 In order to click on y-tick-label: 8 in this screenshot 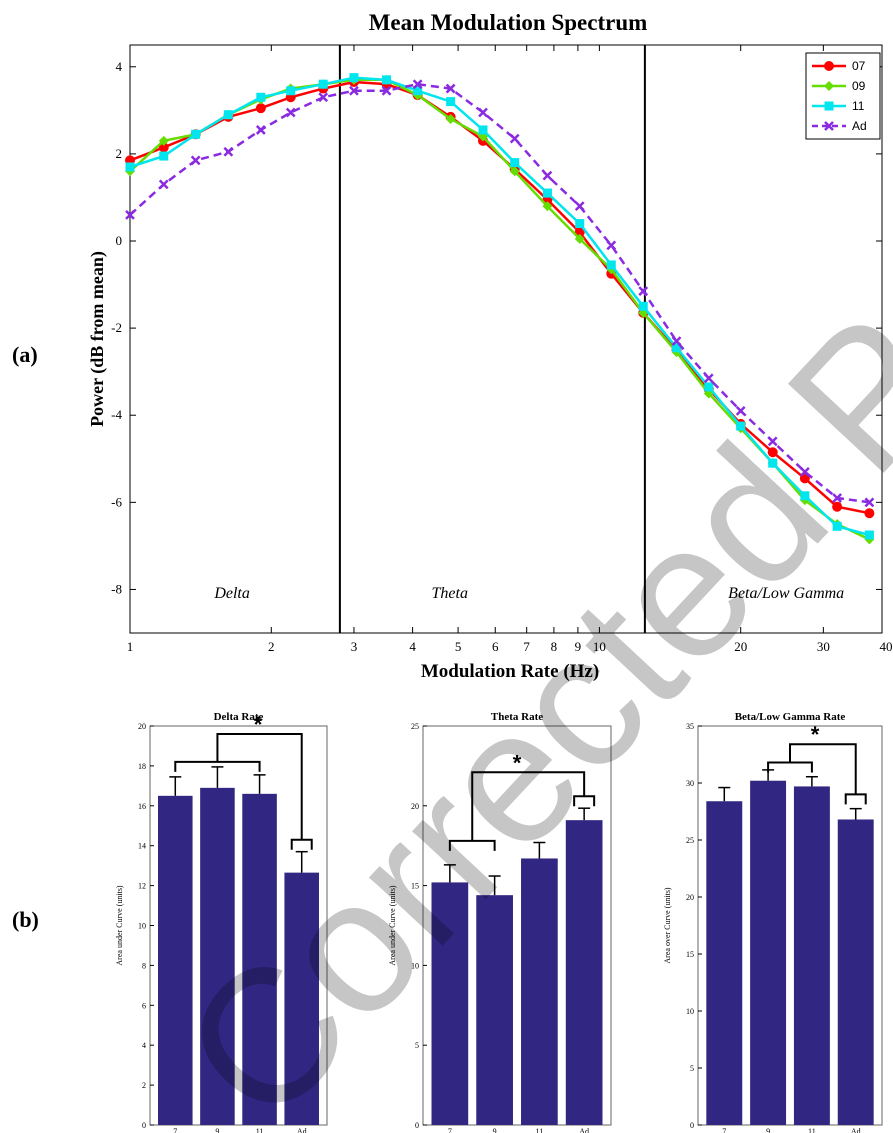, I will do `click(144, 965)`.